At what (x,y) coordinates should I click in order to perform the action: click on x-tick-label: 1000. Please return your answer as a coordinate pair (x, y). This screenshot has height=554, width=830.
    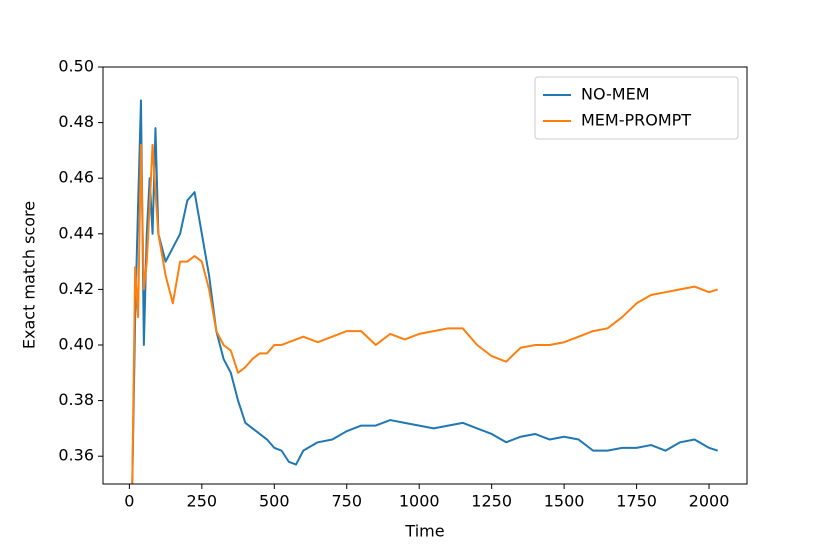
    Looking at the image, I should click on (419, 501).